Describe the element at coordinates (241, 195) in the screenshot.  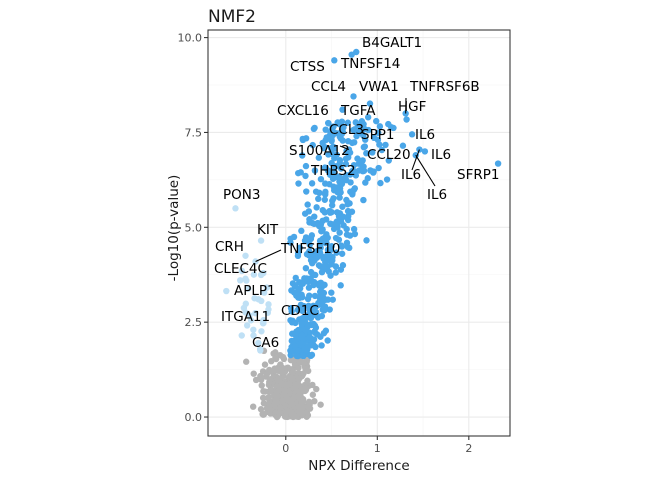
I see `point-label: PON3` at that location.